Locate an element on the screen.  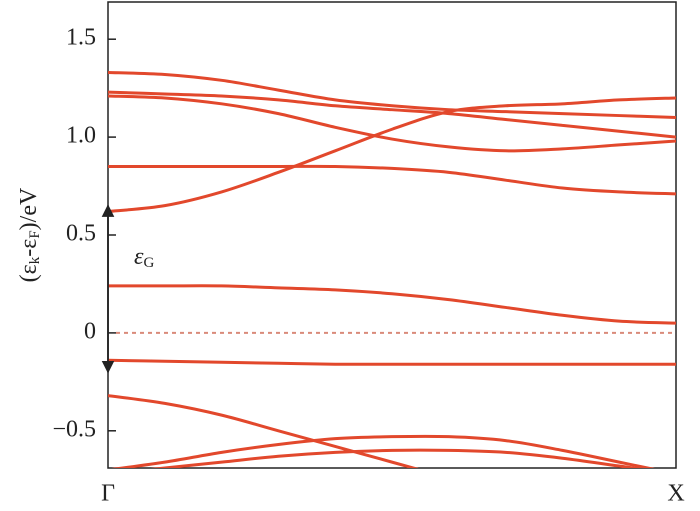
y-axis-label: (εk-εF)/eV is located at coordinates (30, 234).